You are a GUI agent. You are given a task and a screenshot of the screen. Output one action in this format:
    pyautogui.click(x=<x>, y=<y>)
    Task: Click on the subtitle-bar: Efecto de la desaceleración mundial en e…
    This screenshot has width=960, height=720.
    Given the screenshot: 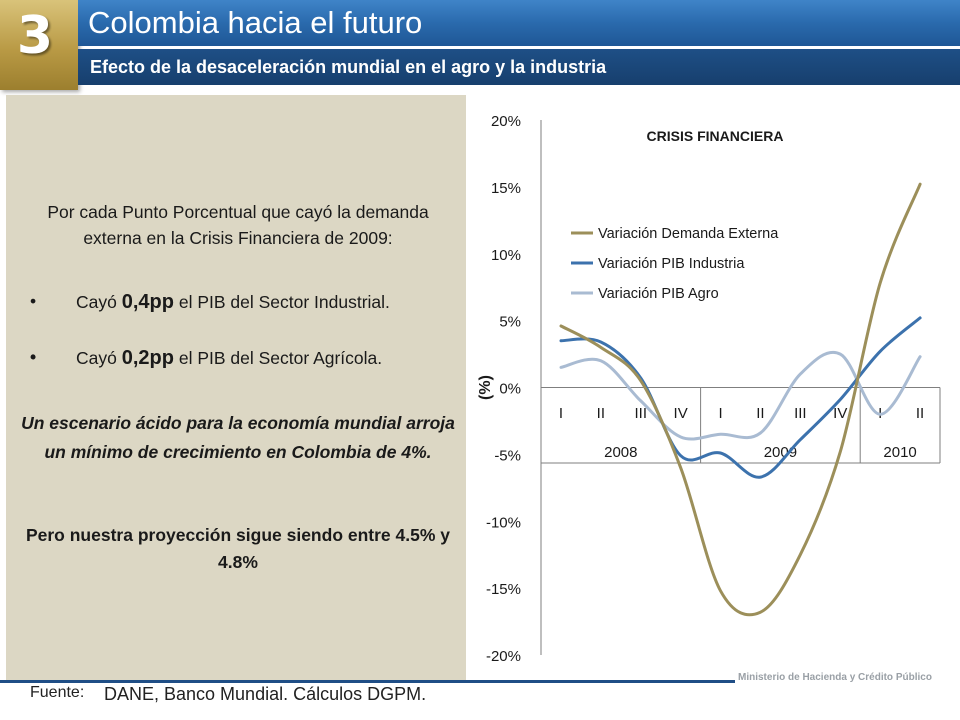 What is the action you would take?
    pyautogui.click(x=519, y=67)
    